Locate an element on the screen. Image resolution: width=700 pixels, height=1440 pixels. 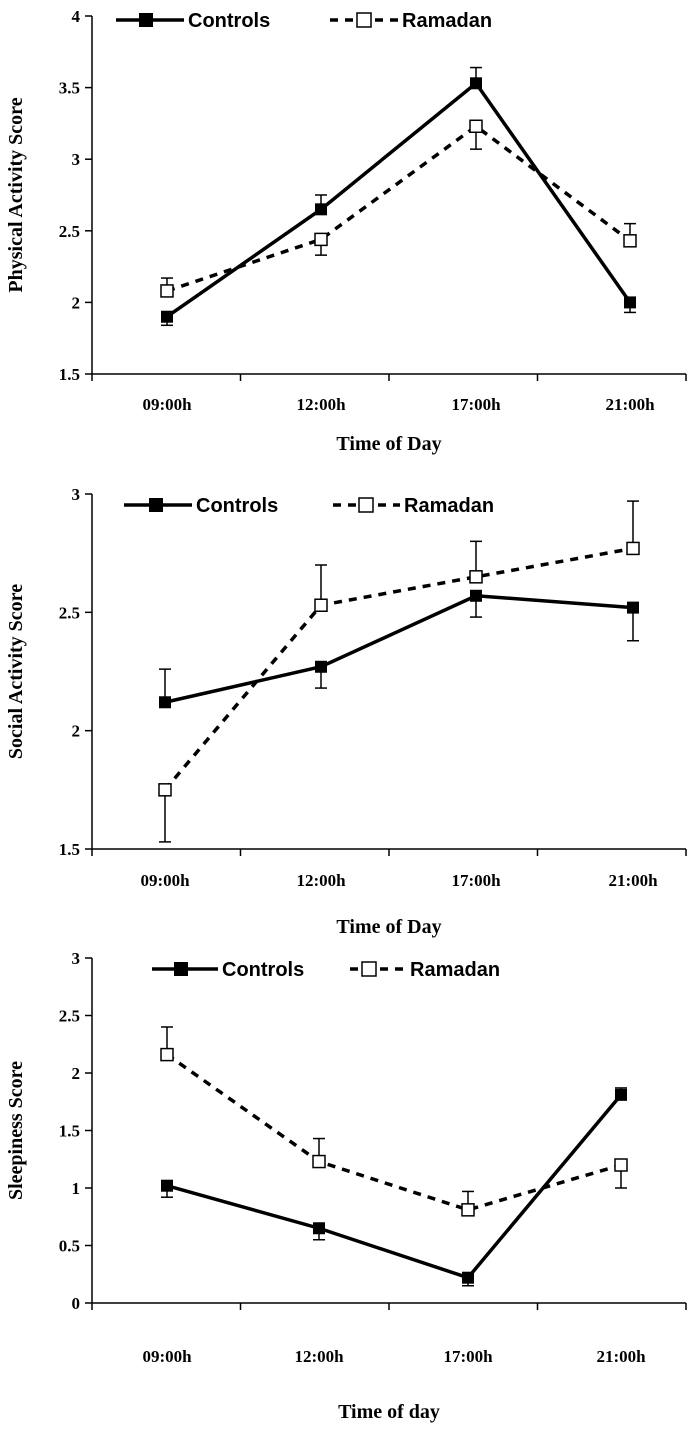
y-tick-label: 1 is located at coordinates (76, 1188).